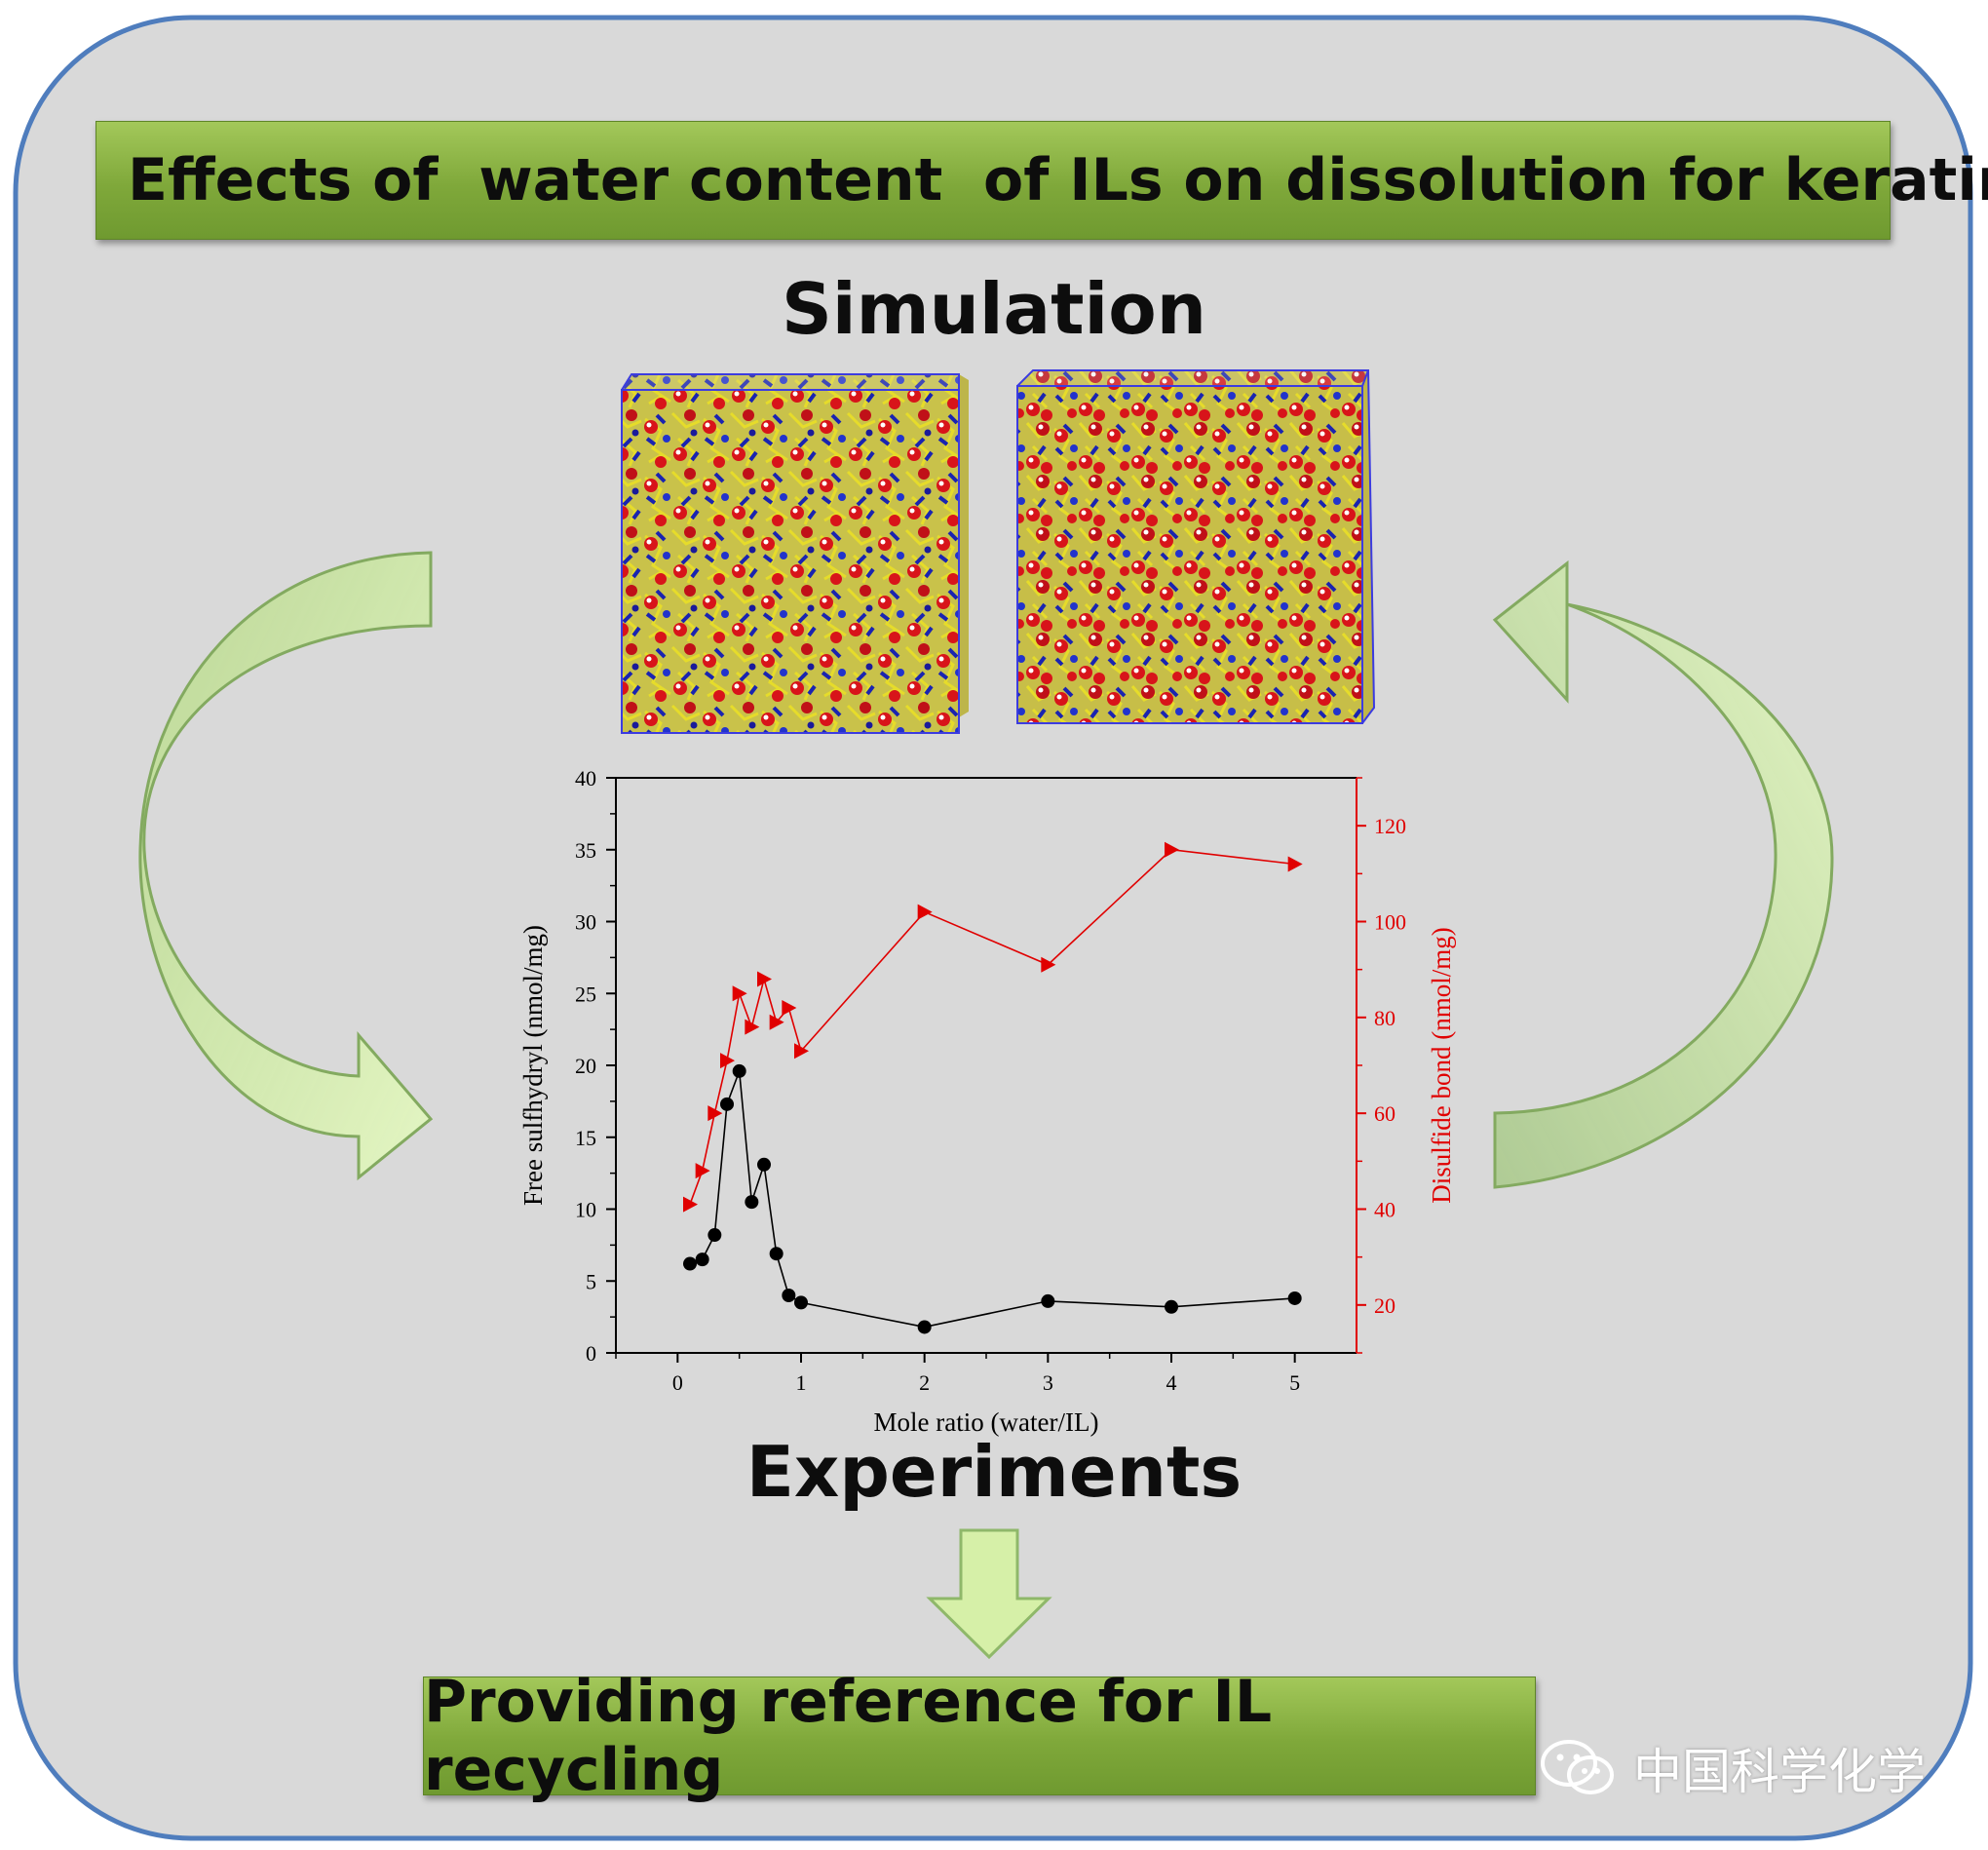 This screenshot has height=1850, width=1988. What do you see at coordinates (1390, 922) in the screenshot?
I see `y2-tick-label: 100` at bounding box center [1390, 922].